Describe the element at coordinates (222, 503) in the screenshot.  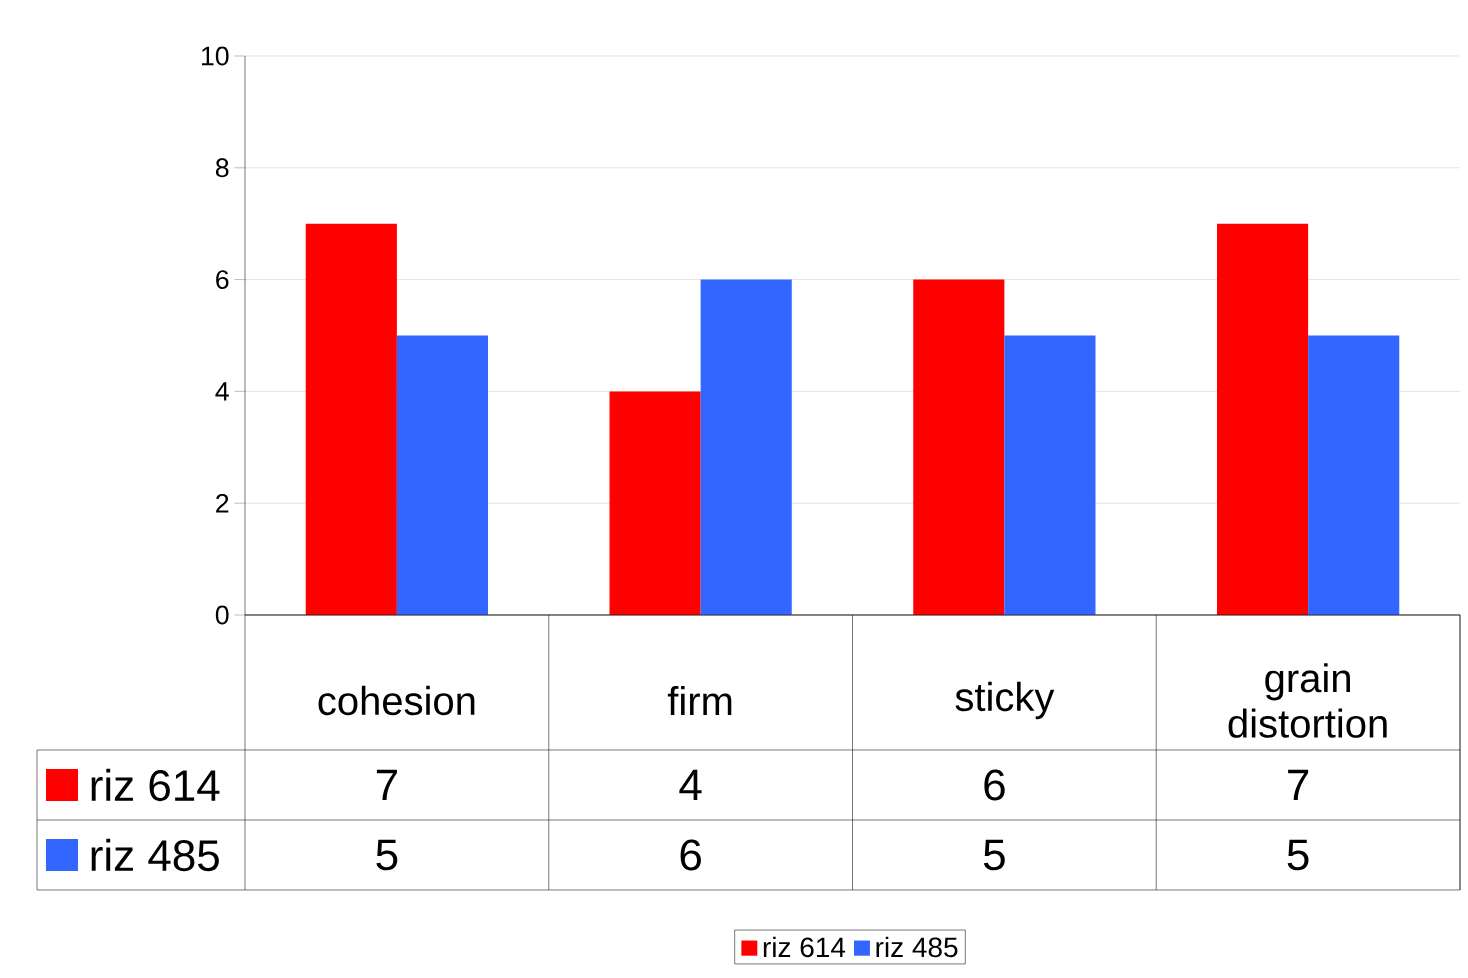
I see `y-tick-label: 2` at that location.